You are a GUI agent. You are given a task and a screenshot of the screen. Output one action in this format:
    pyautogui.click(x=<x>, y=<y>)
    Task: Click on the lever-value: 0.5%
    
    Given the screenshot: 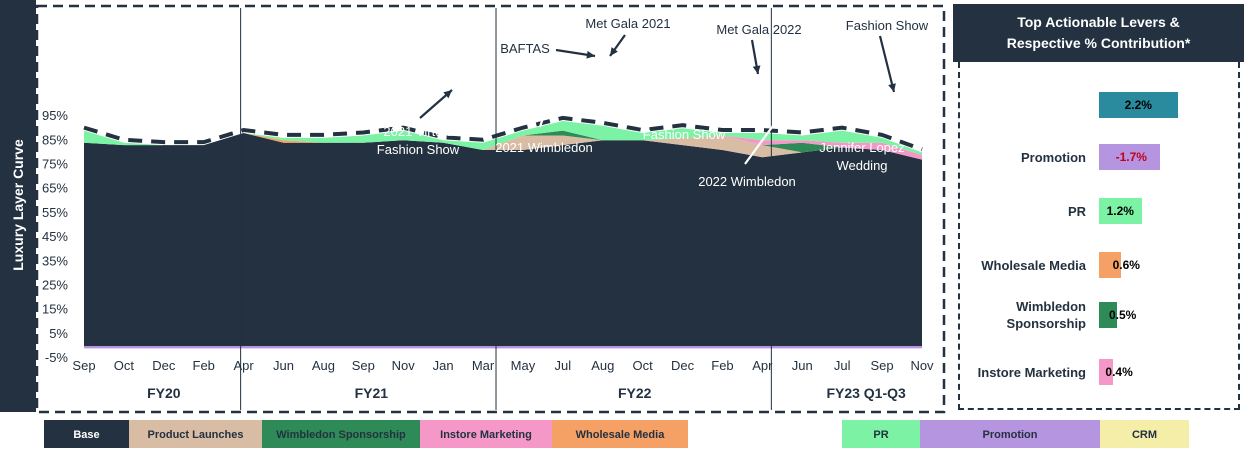 What is the action you would take?
    pyautogui.click(x=1123, y=315)
    